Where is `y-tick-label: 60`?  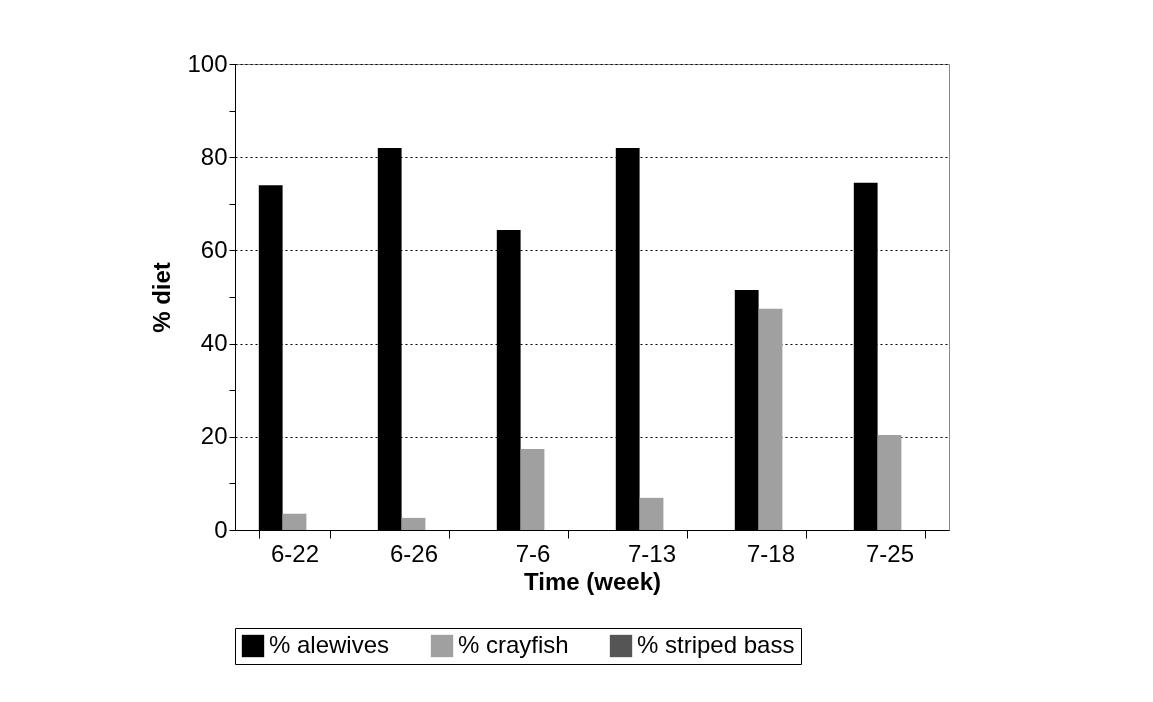 y-tick-label: 60 is located at coordinates (214, 249).